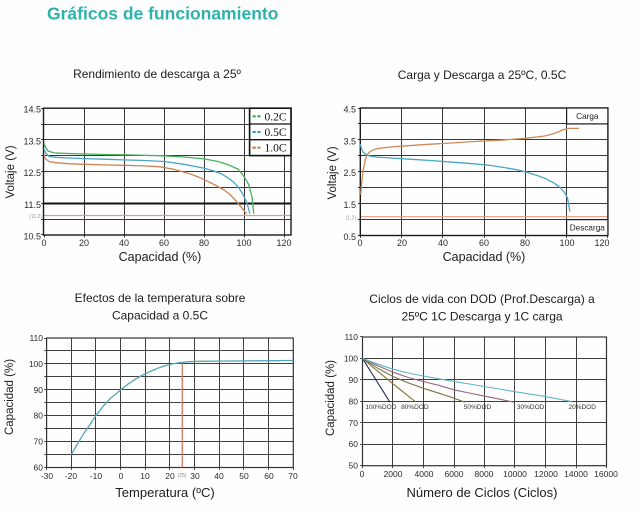 Image resolution: width=640 pixels, height=514 pixels. What do you see at coordinates (482, 492) in the screenshot?
I see `svg-text: Número de Ciclos (Ciclos)` at bounding box center [482, 492].